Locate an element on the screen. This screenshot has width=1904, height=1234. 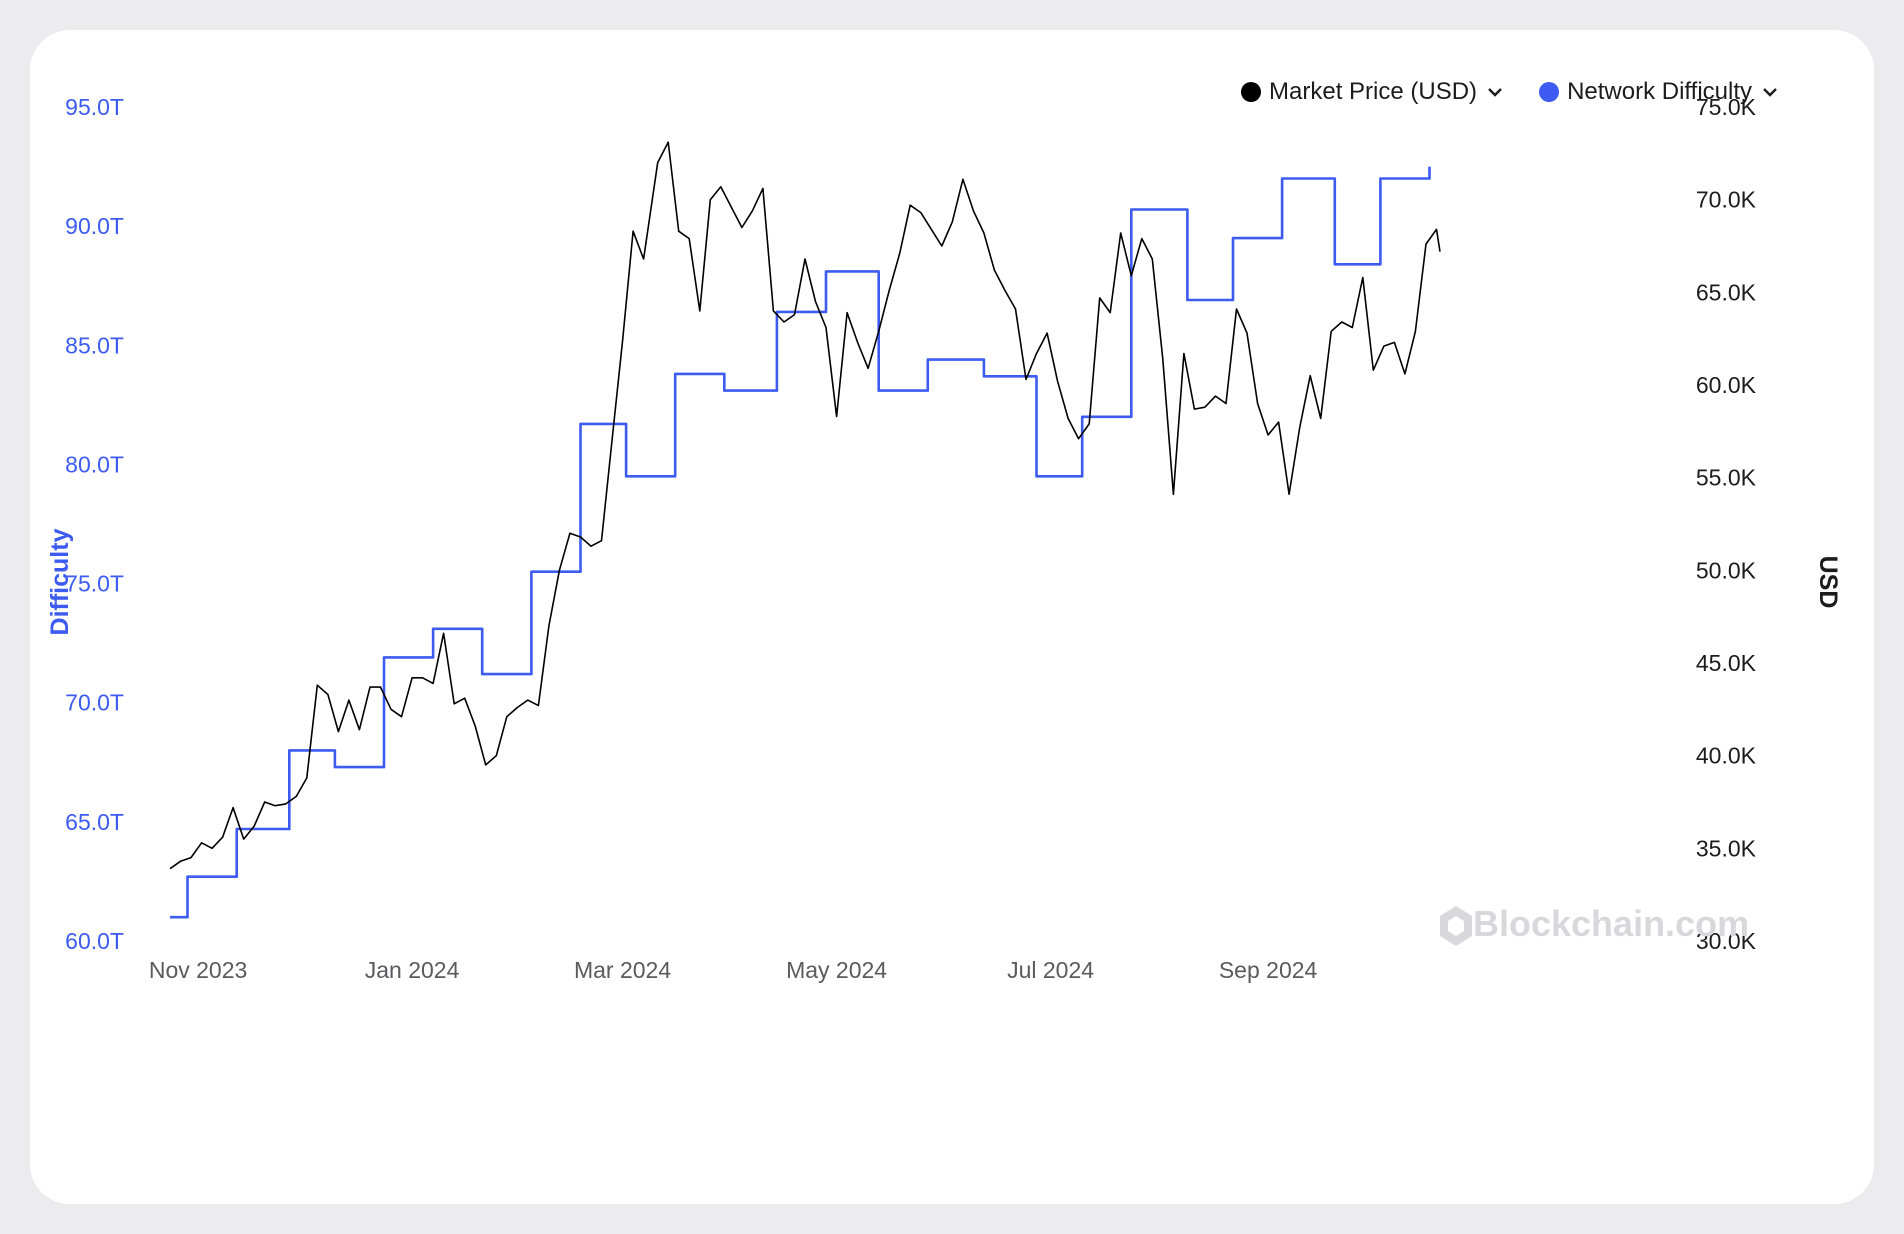
y-right-tick-label: 45.0K is located at coordinates (1726, 663).